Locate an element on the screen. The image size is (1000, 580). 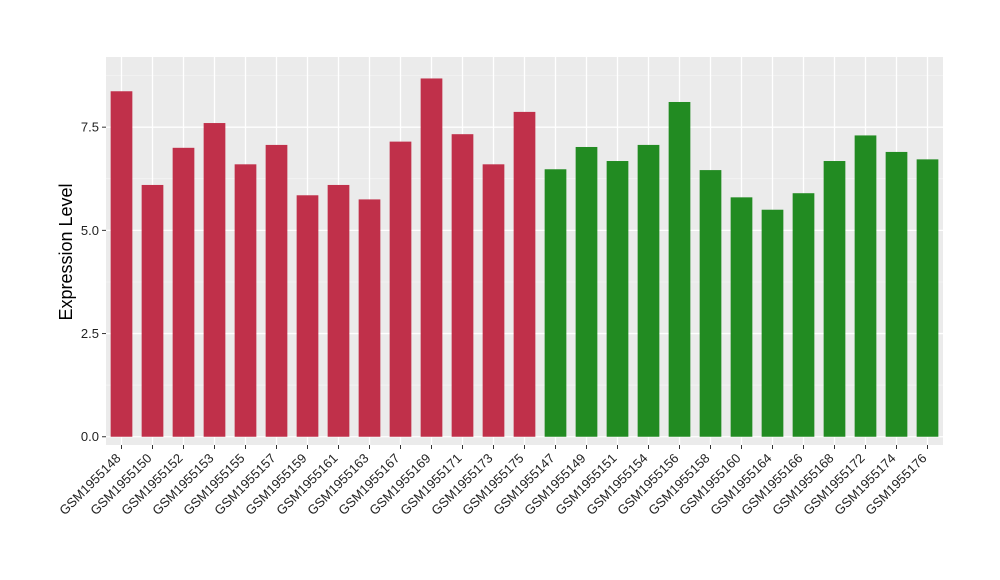
bar-GSM1955147 is located at coordinates (555, 303).